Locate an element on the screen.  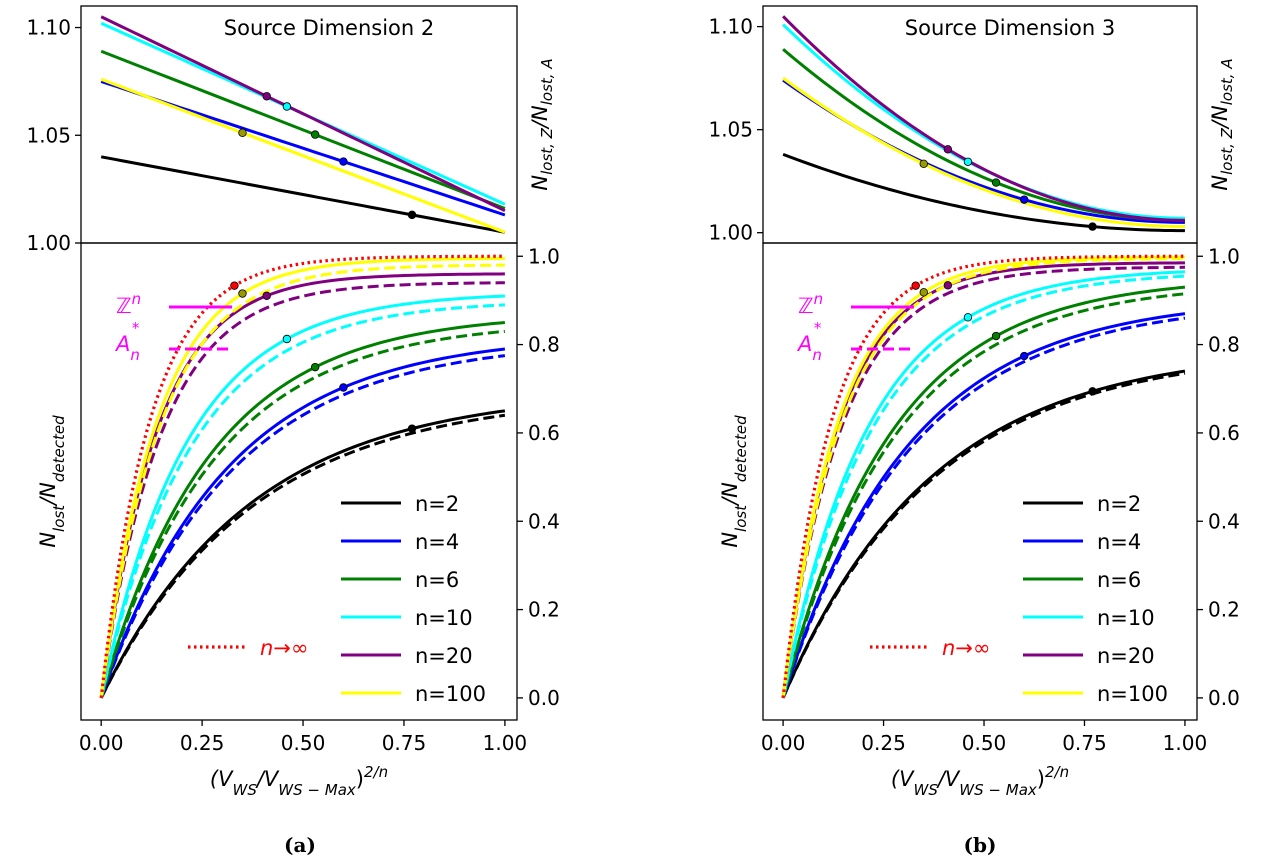
bottom-left-ylabel: Nlost/Ndetected is located at coordinates (734, 481).